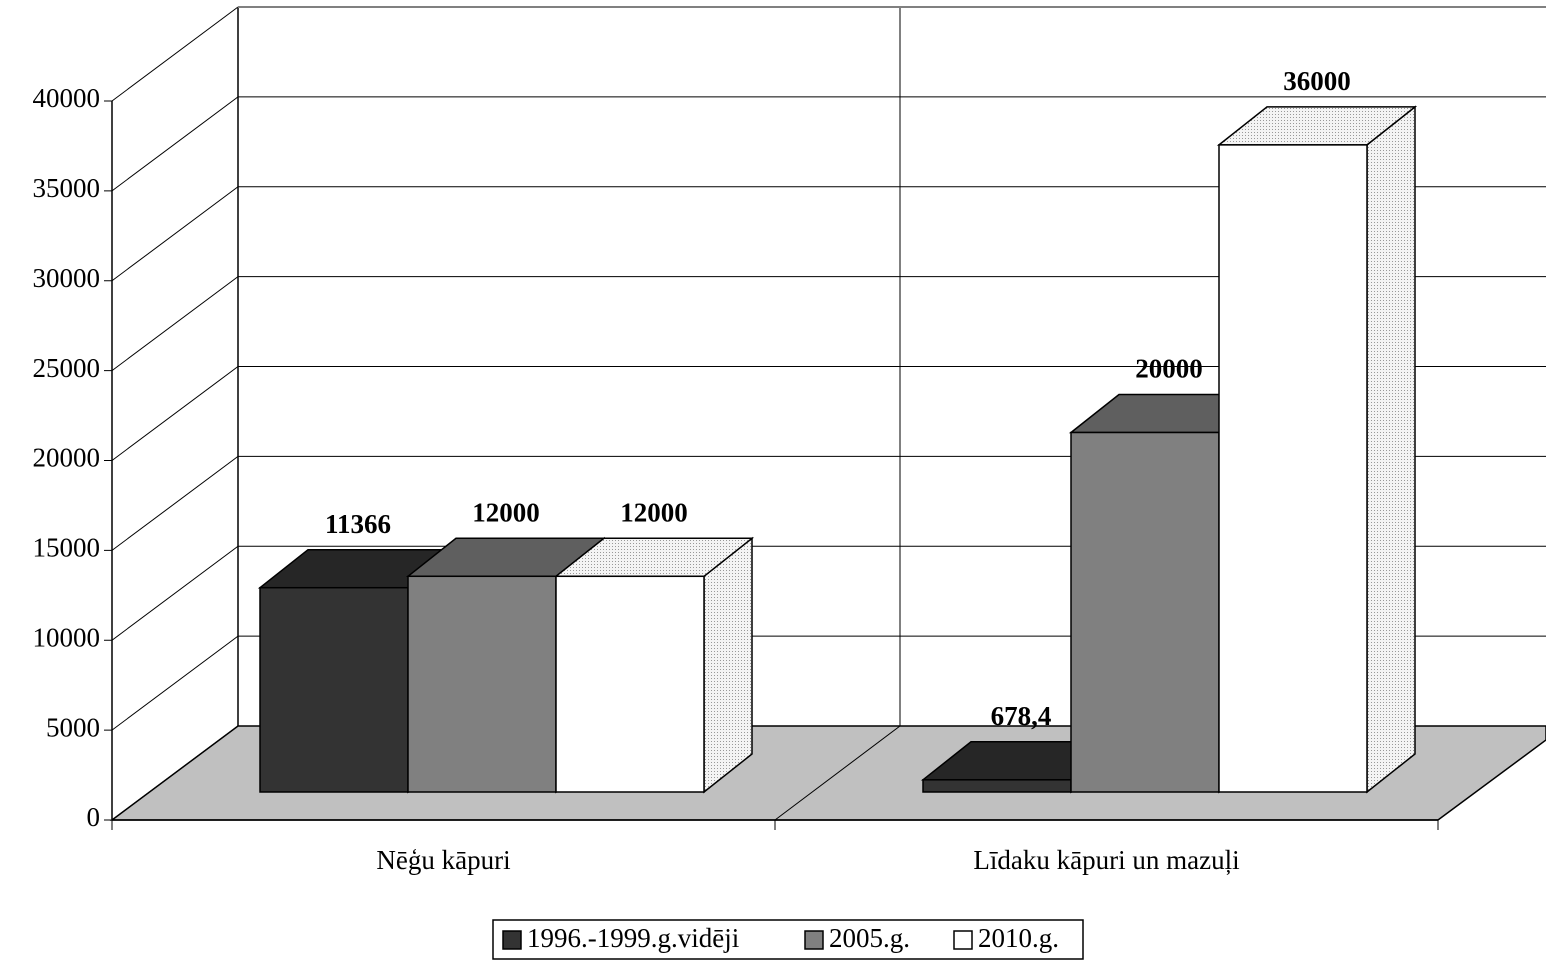  Describe the element at coordinates (1018, 938) in the screenshot. I see `legend-label: 2010.g.` at that location.